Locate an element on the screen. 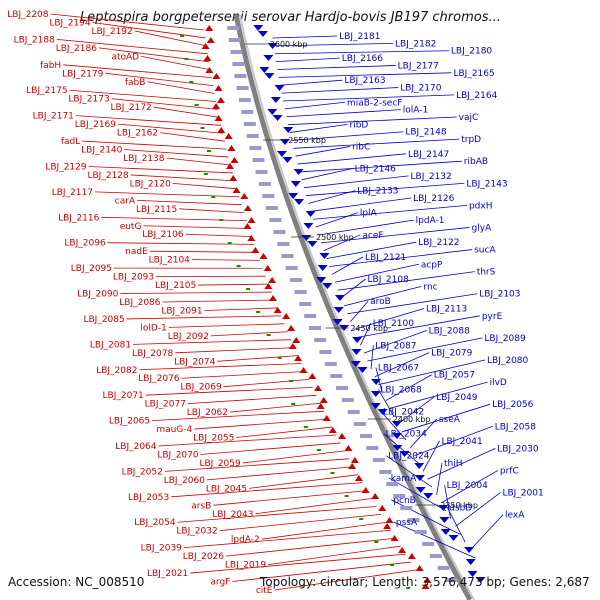 The width and height of the screenshot is (600, 600). gene-label-left: LBJ_2086 is located at coordinates (140, 303).